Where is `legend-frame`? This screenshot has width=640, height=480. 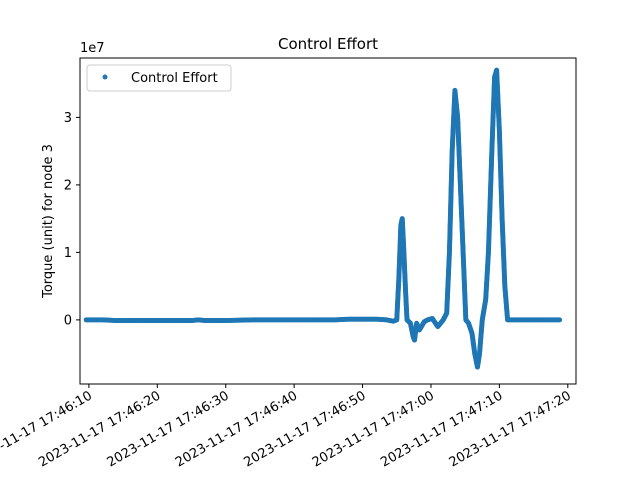 legend-frame is located at coordinates (159, 78).